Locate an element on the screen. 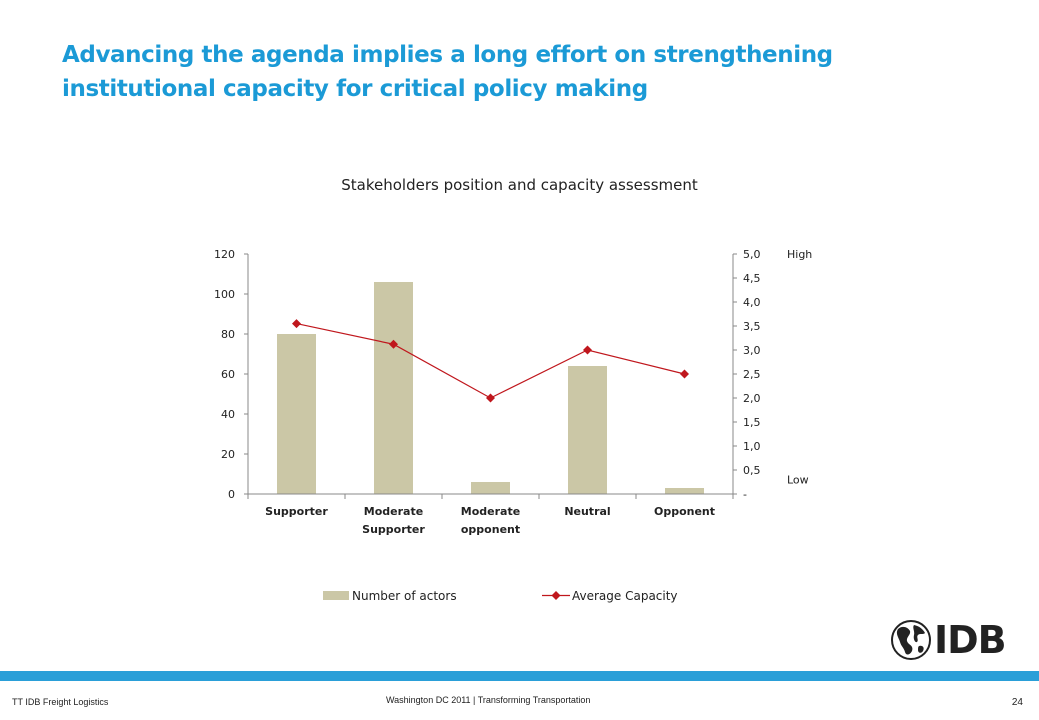 Image resolution: width=1039 pixels, height=720 pixels. y-left-tick-label: 80 is located at coordinates (228, 334).